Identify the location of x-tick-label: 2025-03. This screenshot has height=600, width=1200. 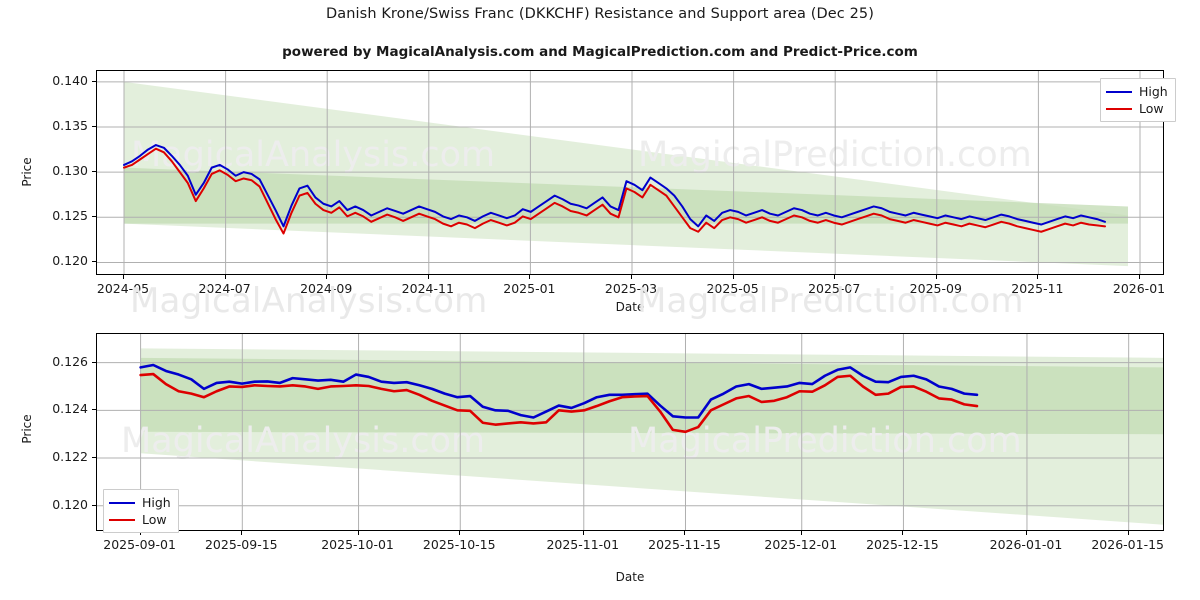
(631, 288).